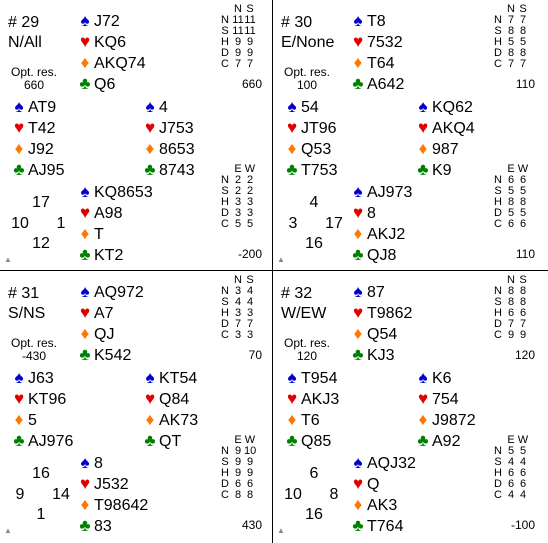 Image resolution: width=548 pixels, height=543 pixels. Describe the element at coordinates (249, 254) in the screenshot. I see `ew-score: -200` at that location.